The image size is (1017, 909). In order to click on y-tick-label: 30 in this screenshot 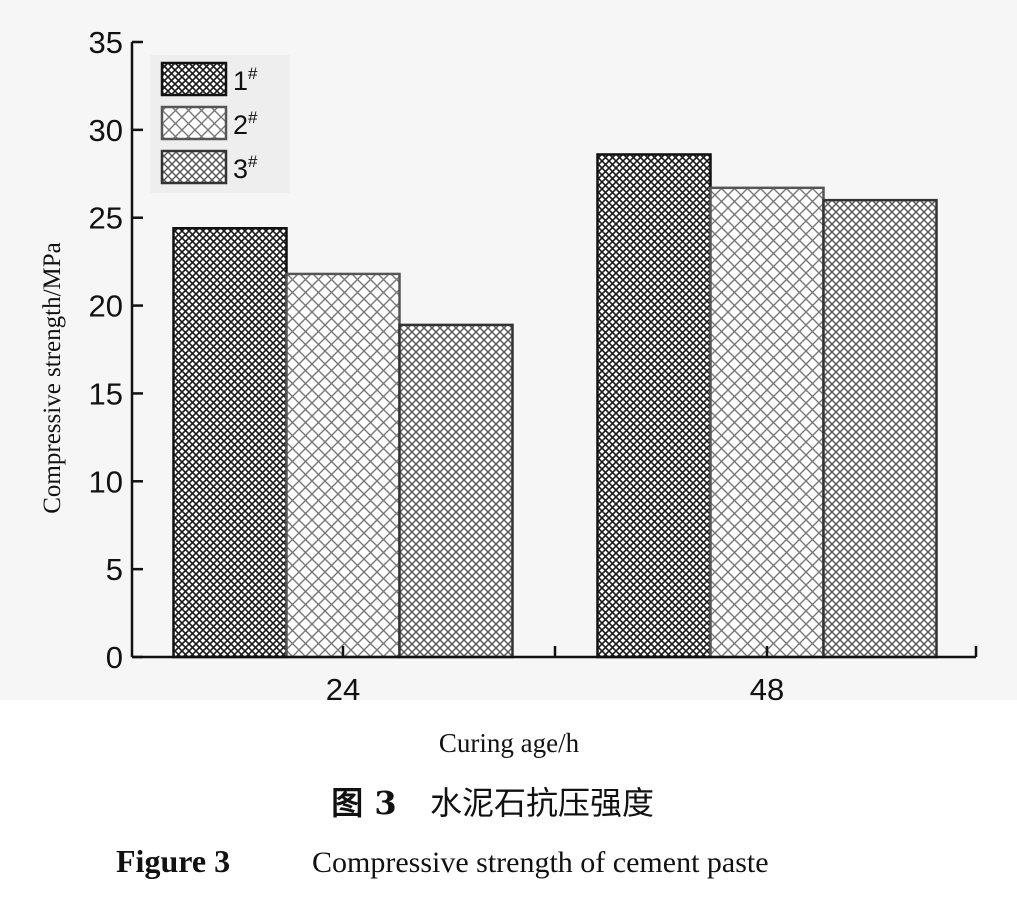, I will do `click(106, 130)`.